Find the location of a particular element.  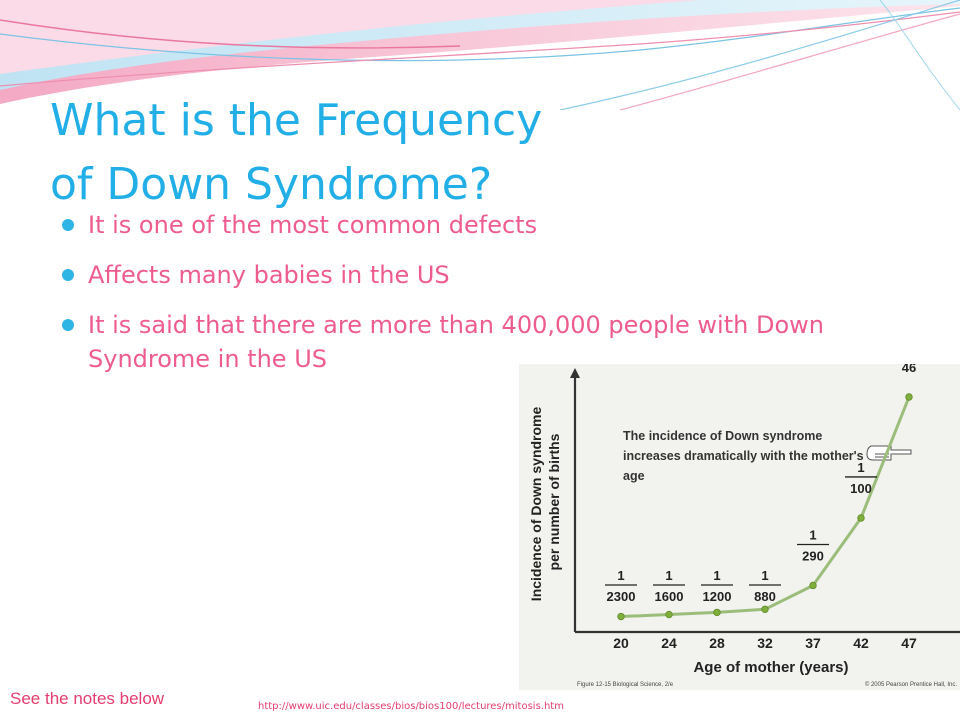

figure-caption: Figure 12-15 Biological Science, 2/e is located at coordinates (625, 685).